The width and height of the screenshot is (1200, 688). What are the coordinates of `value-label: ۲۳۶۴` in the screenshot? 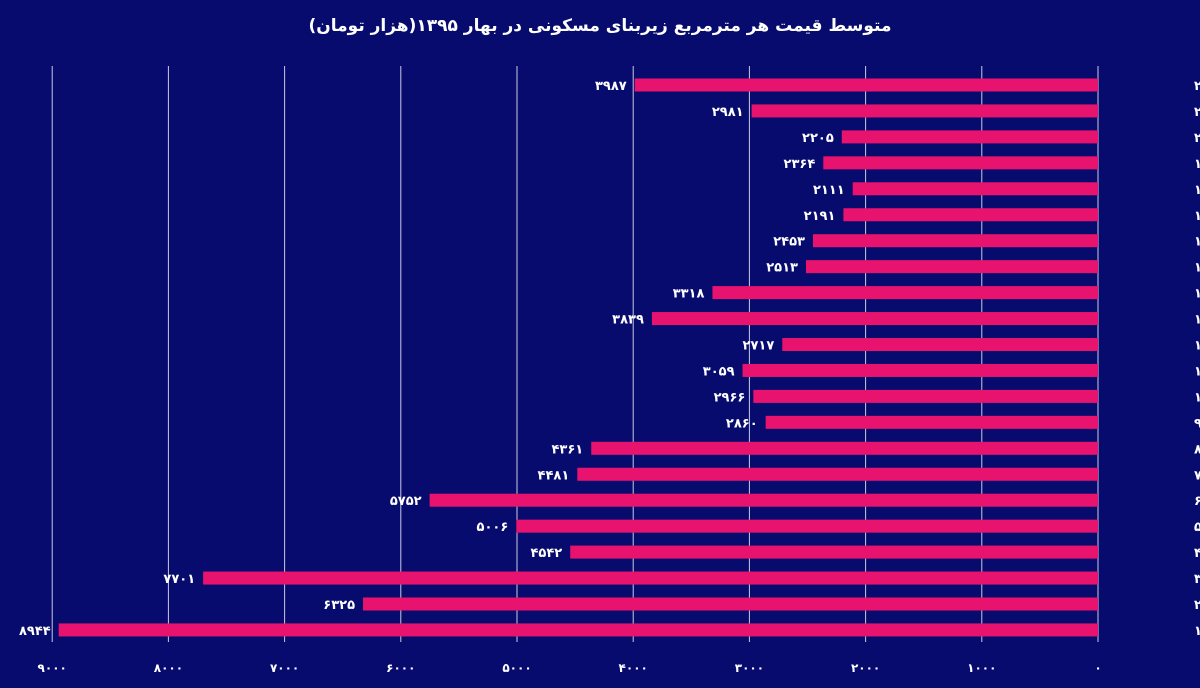 It's located at (800, 164).